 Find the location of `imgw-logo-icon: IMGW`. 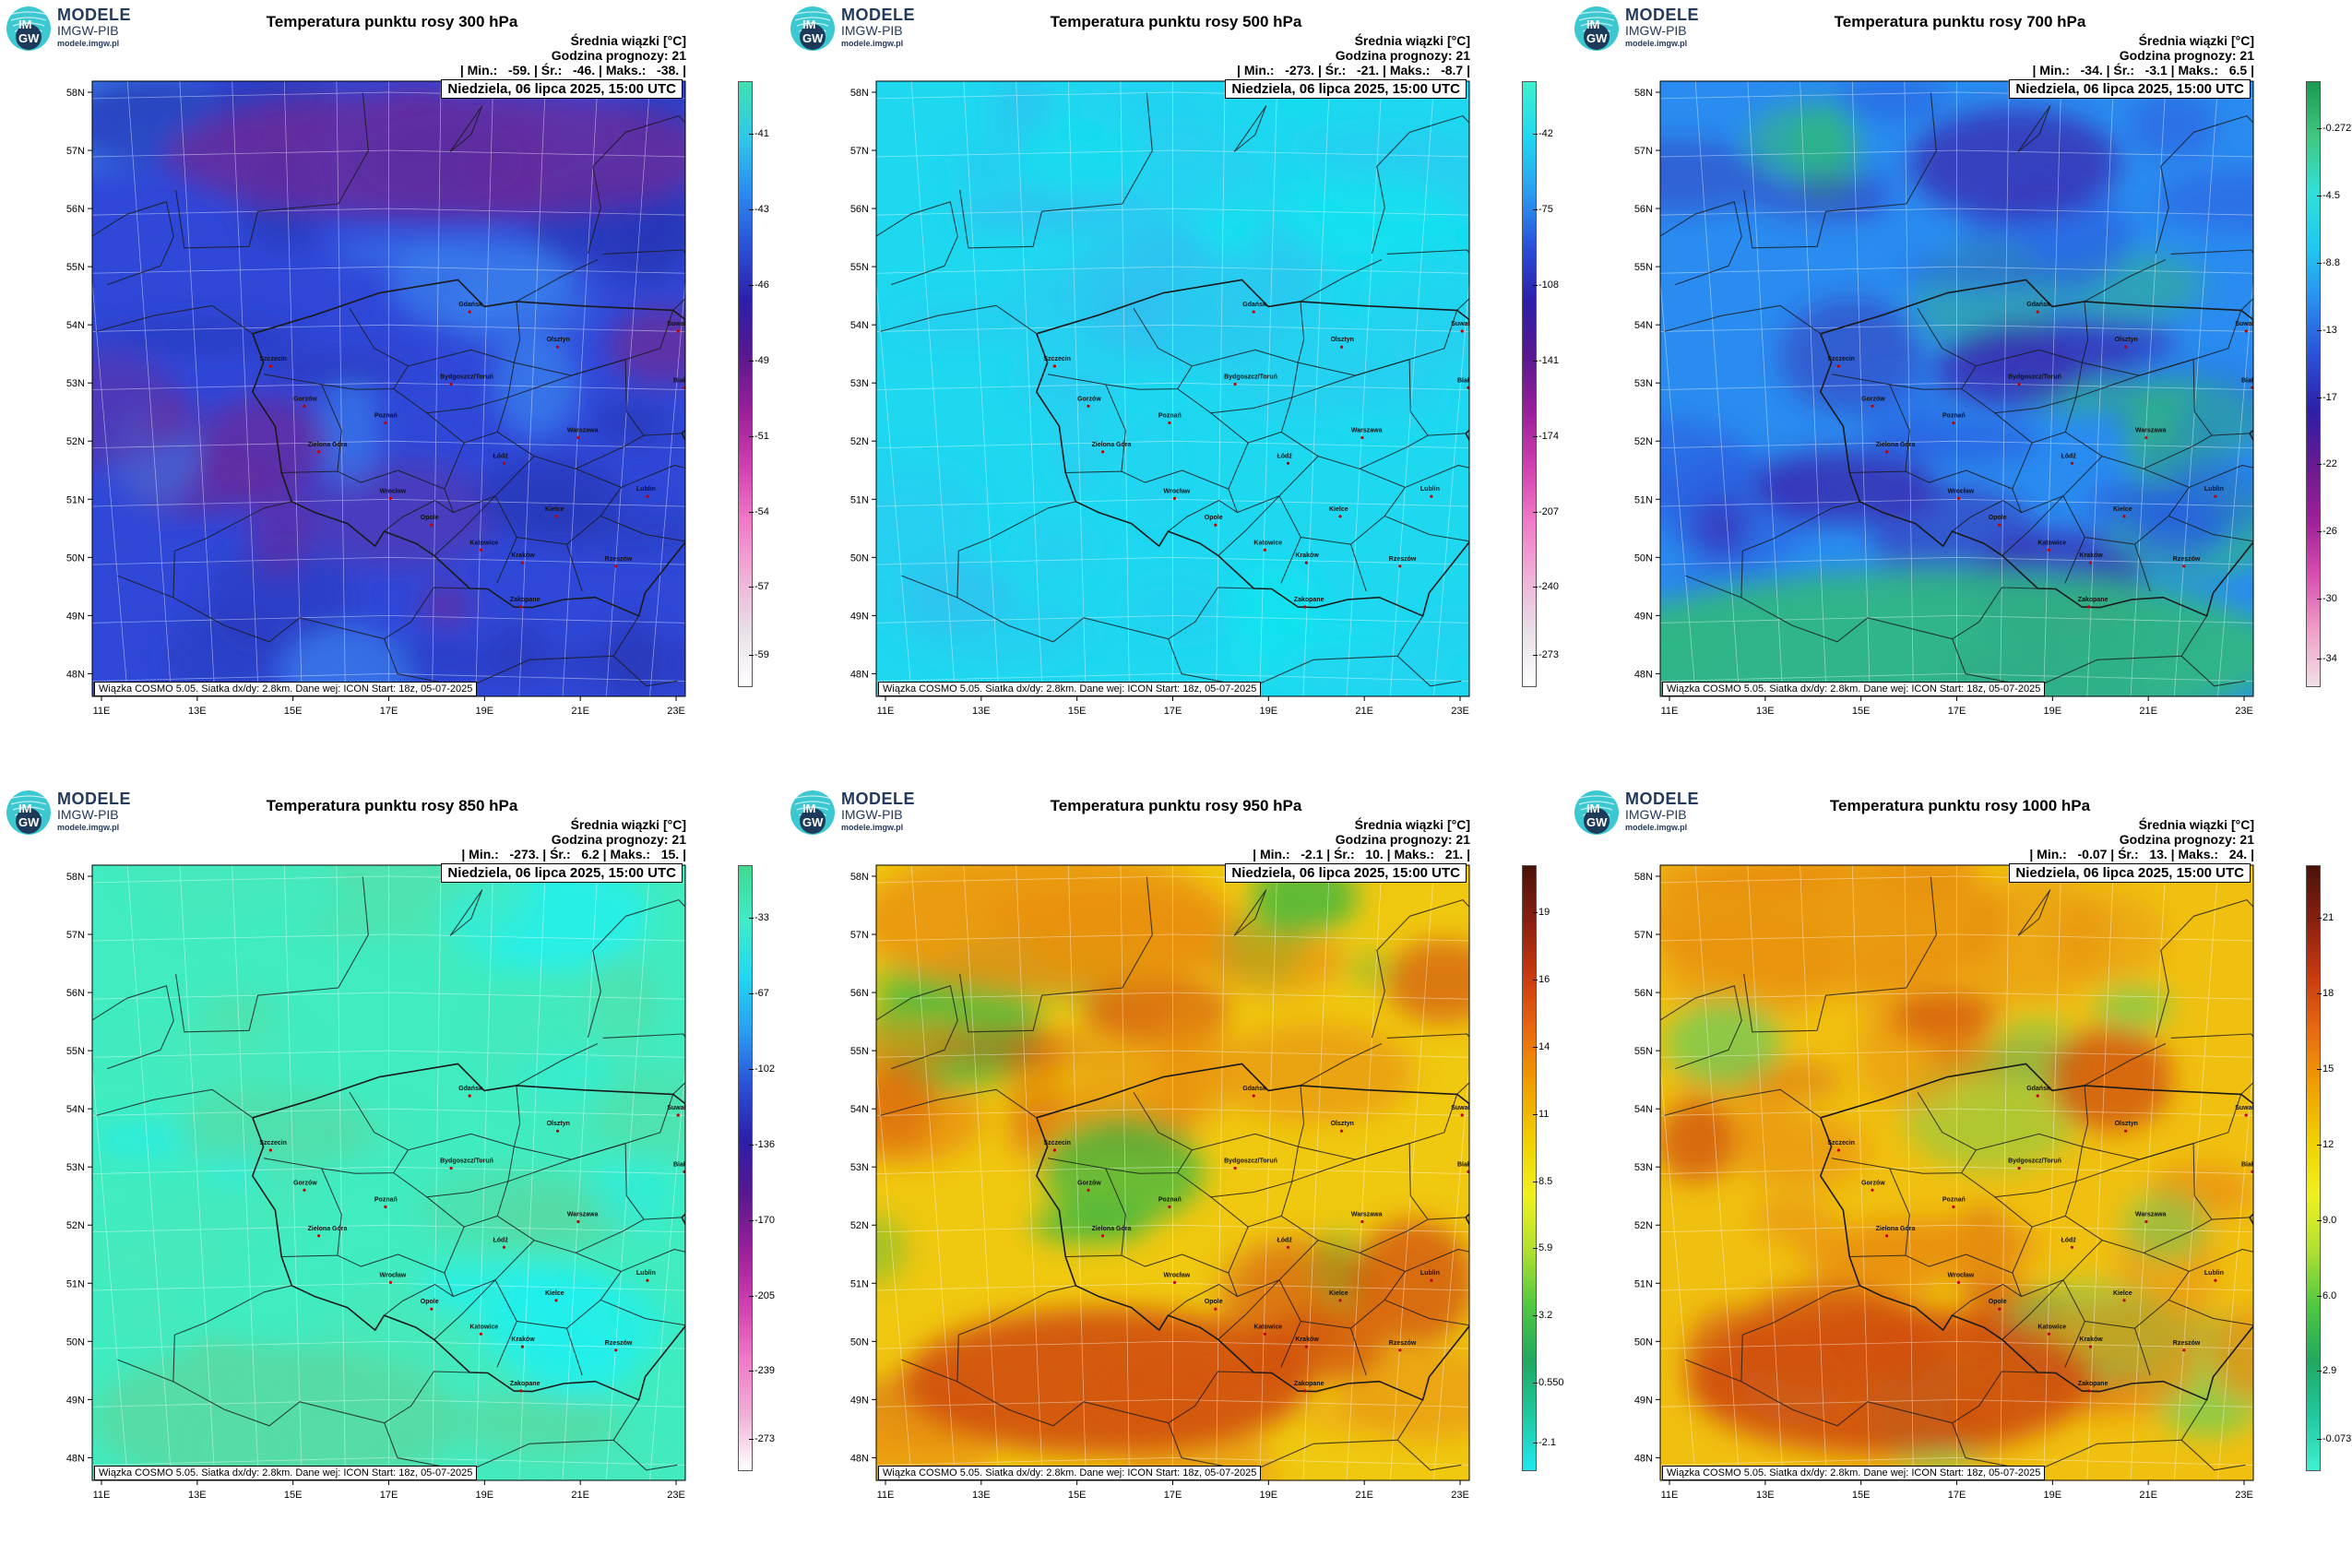

imgw-logo-icon: IMGW is located at coordinates (1596, 812).